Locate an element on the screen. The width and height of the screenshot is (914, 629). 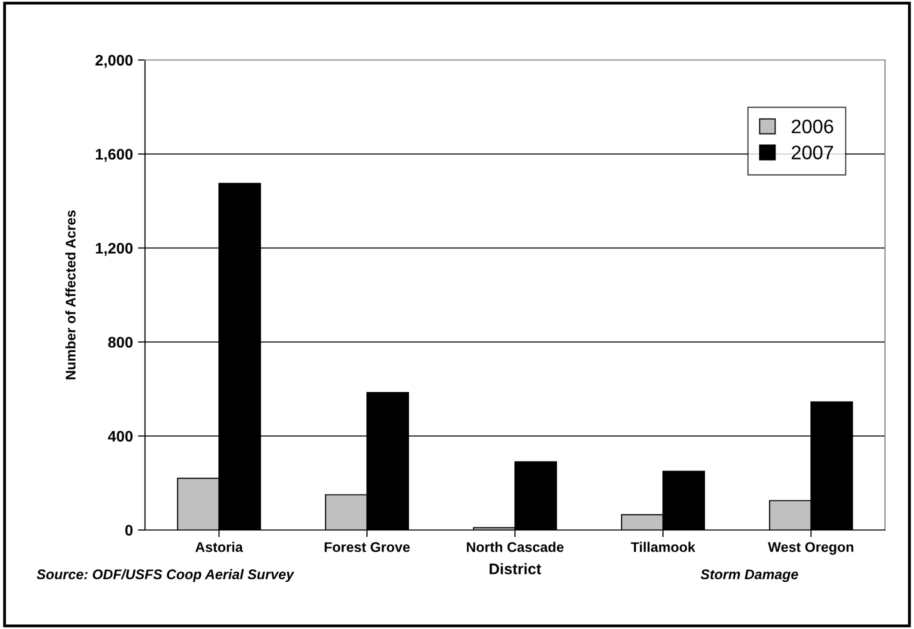
x-tick-label: Tillamook is located at coordinates (663, 547).